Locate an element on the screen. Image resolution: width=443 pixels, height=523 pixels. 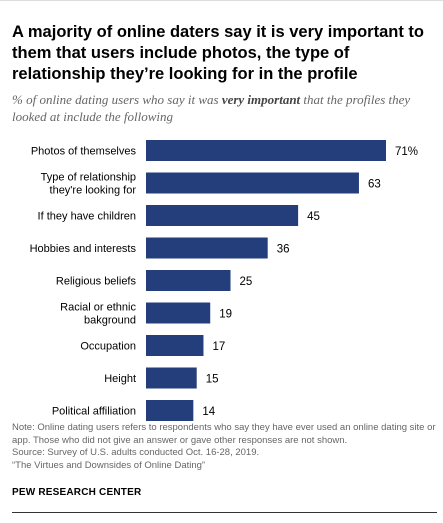
value-label: 25 is located at coordinates (246, 282).